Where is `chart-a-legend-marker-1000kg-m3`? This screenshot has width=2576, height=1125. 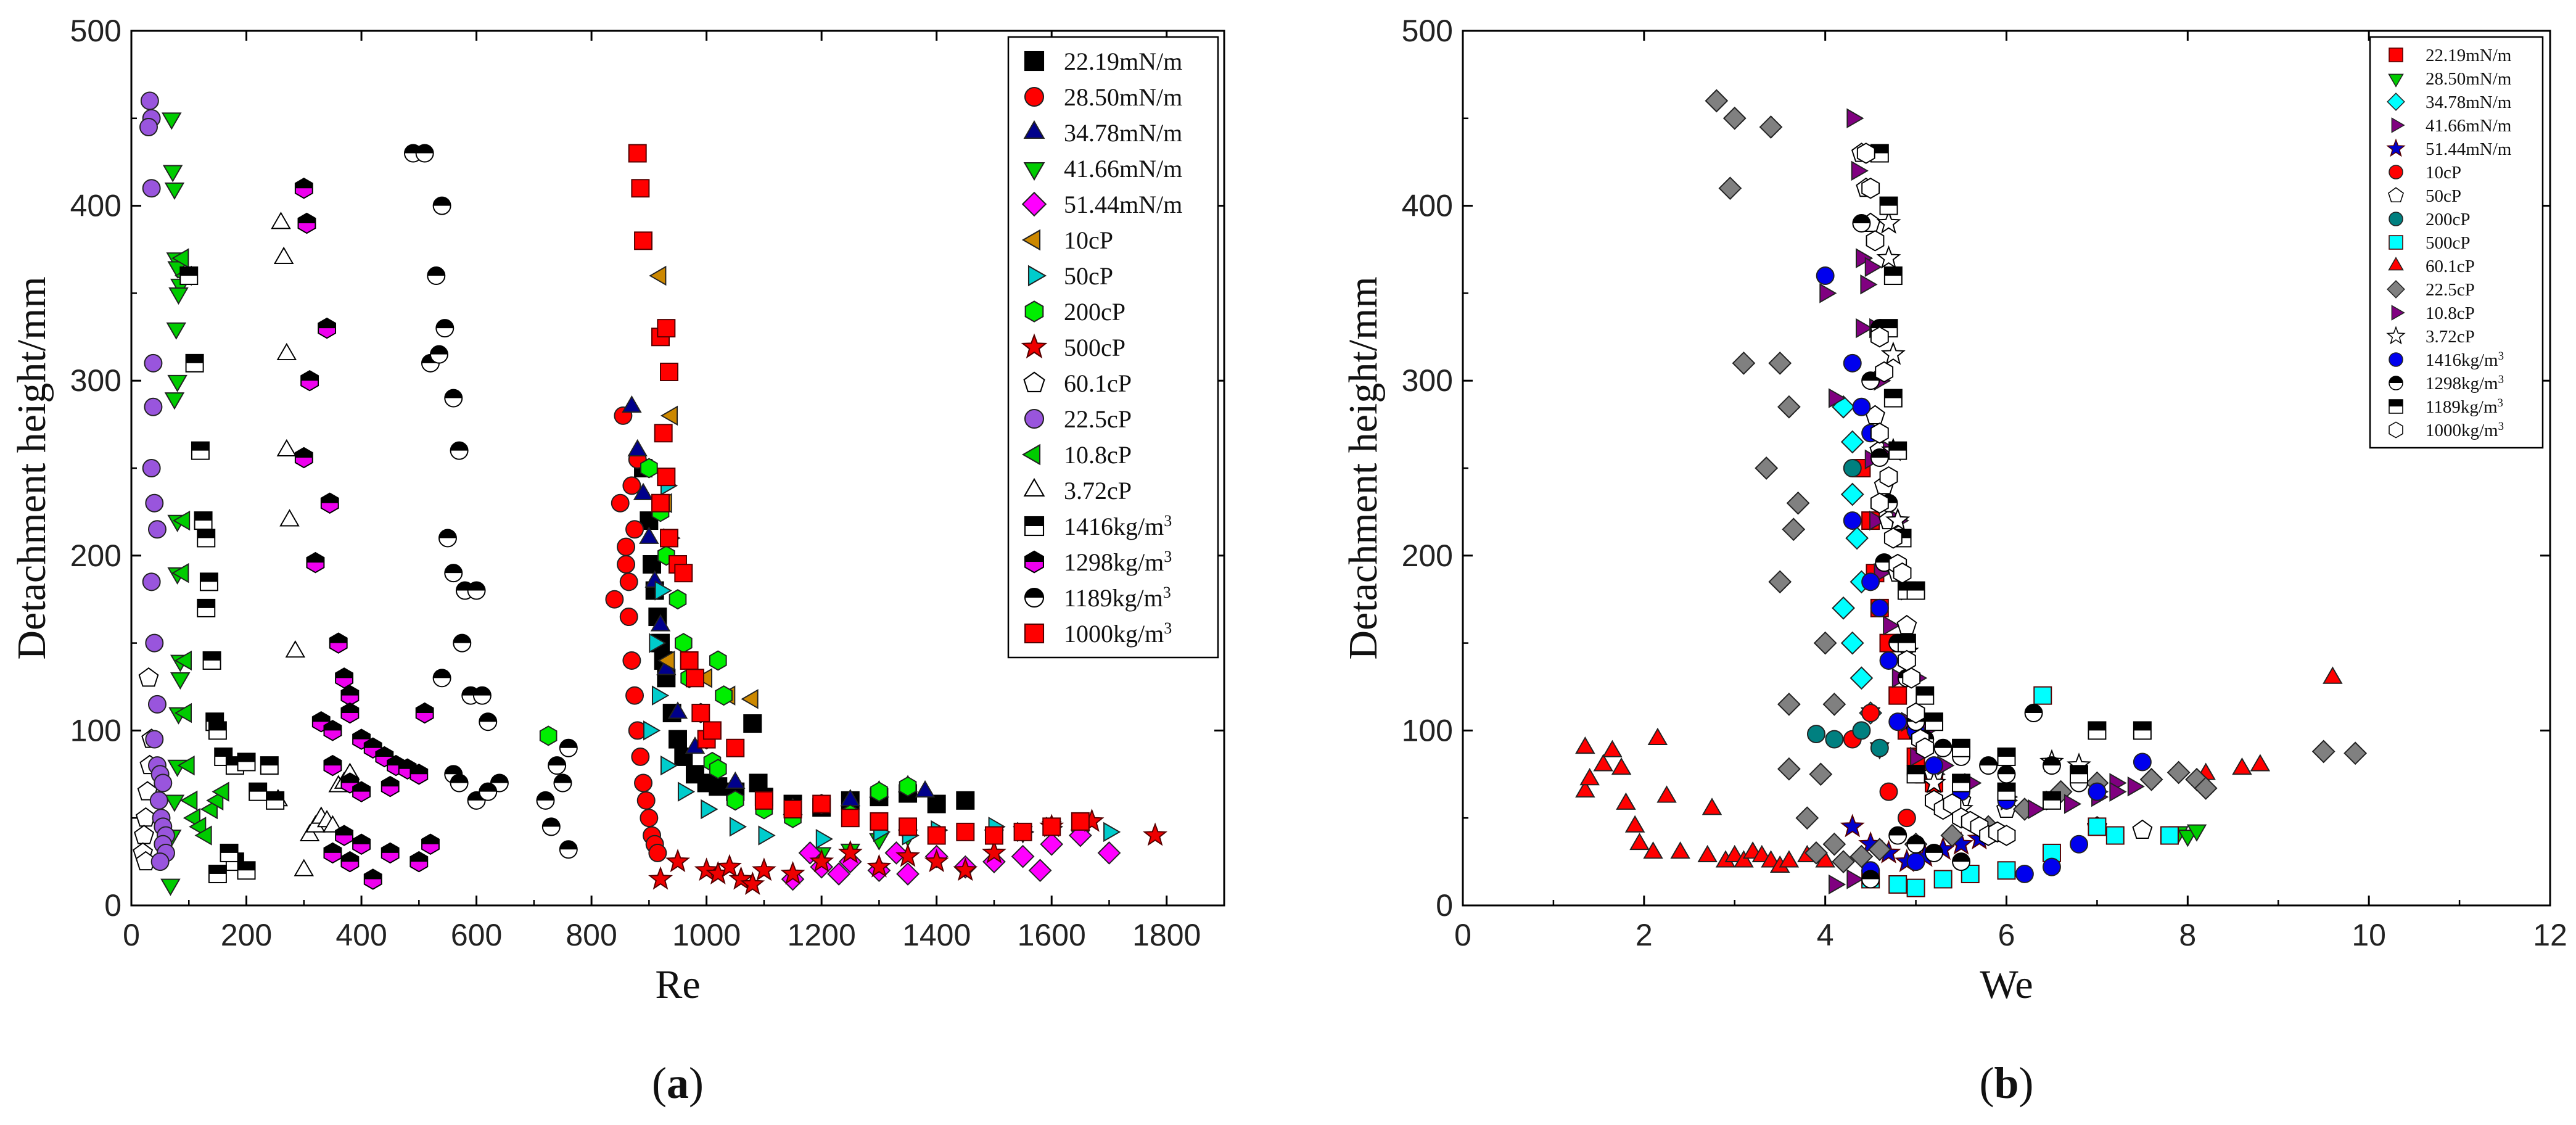 chart-a-legend-marker-1000kg-m3 is located at coordinates (1034, 633).